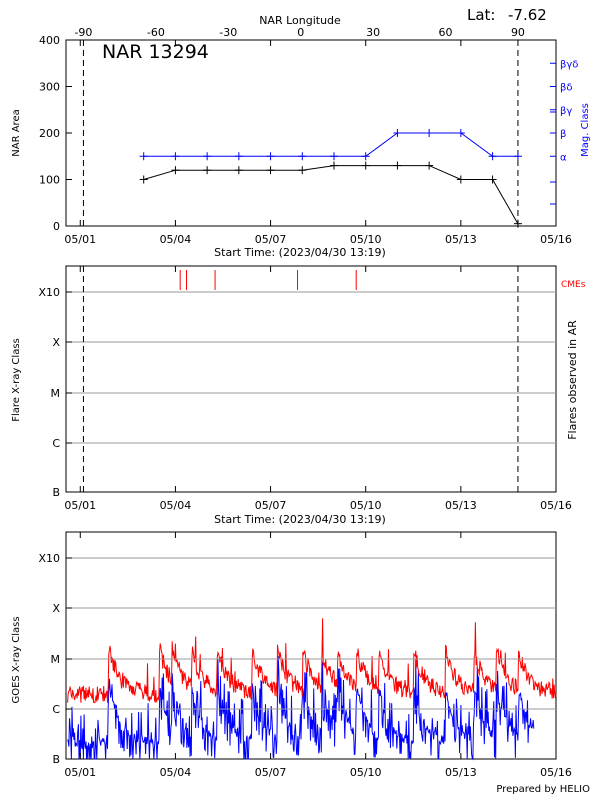  I want to click on y-tick-label: 400, so click(49, 40).